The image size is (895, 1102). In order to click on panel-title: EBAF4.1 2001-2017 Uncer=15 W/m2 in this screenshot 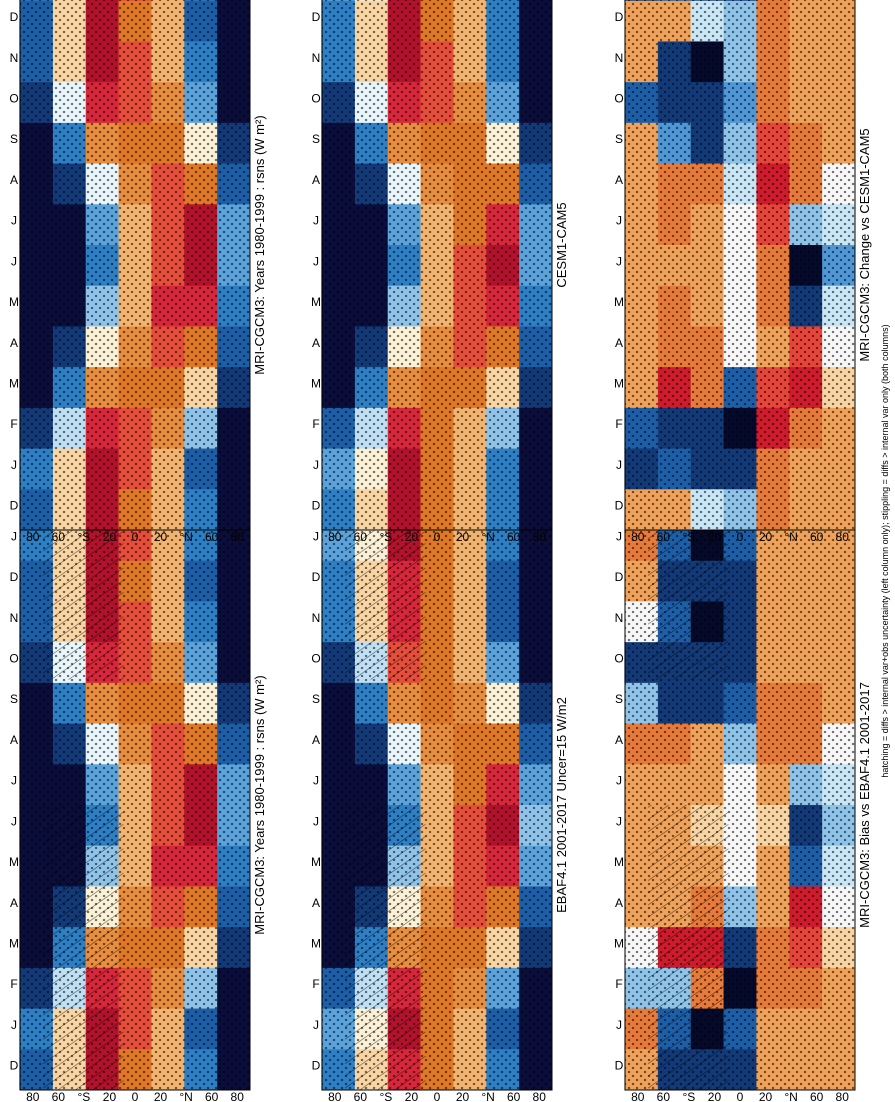, I will do `click(561, 805)`.